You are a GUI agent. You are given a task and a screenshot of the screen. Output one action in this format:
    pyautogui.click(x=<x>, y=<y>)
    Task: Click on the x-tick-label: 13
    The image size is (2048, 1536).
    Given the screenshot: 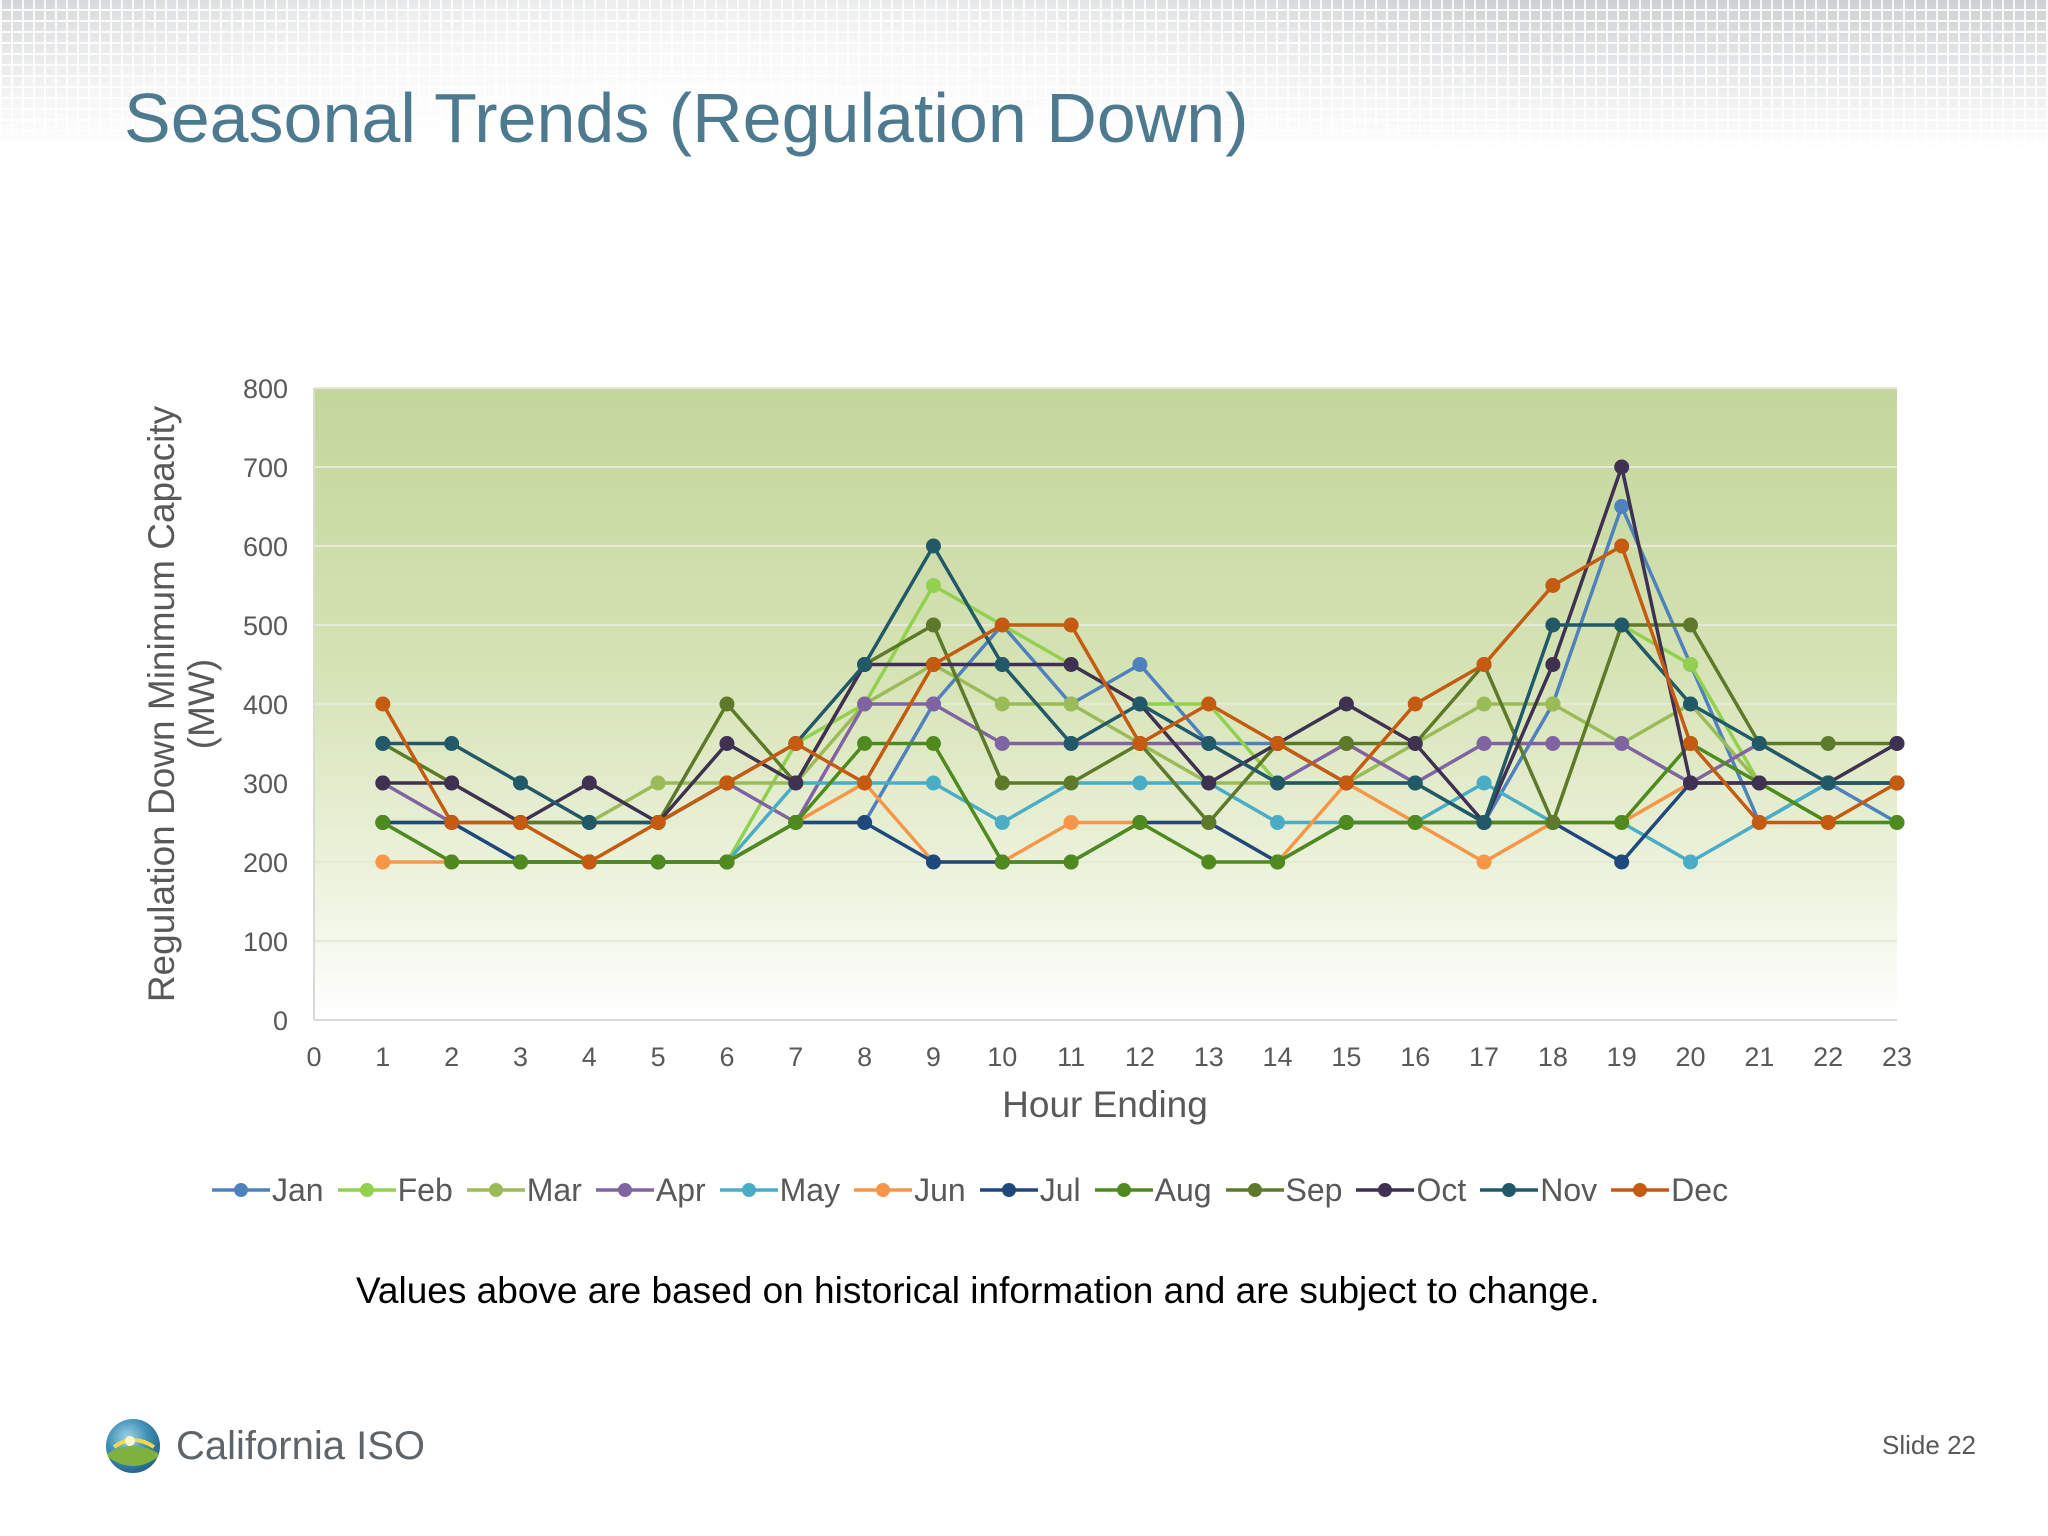 What is the action you would take?
    pyautogui.click(x=1209, y=1057)
    